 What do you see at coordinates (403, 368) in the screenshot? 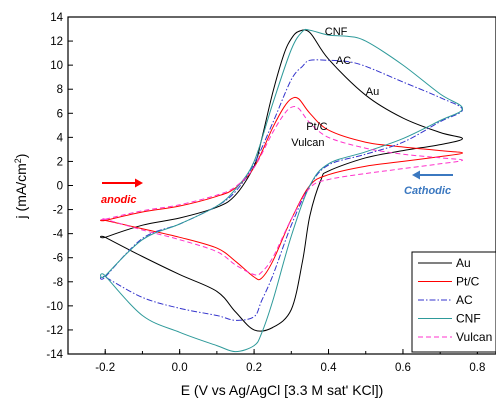
I see `x-tick-label: 0.6` at bounding box center [403, 368].